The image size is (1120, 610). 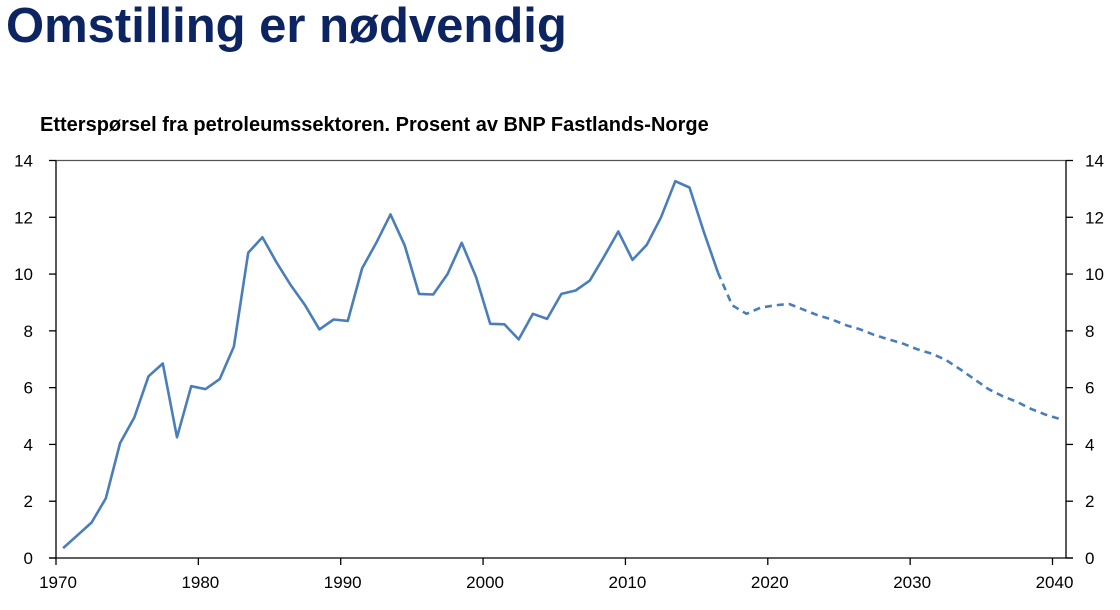 What do you see at coordinates (200, 582) in the screenshot?
I see `x-tick-label: 1980` at bounding box center [200, 582].